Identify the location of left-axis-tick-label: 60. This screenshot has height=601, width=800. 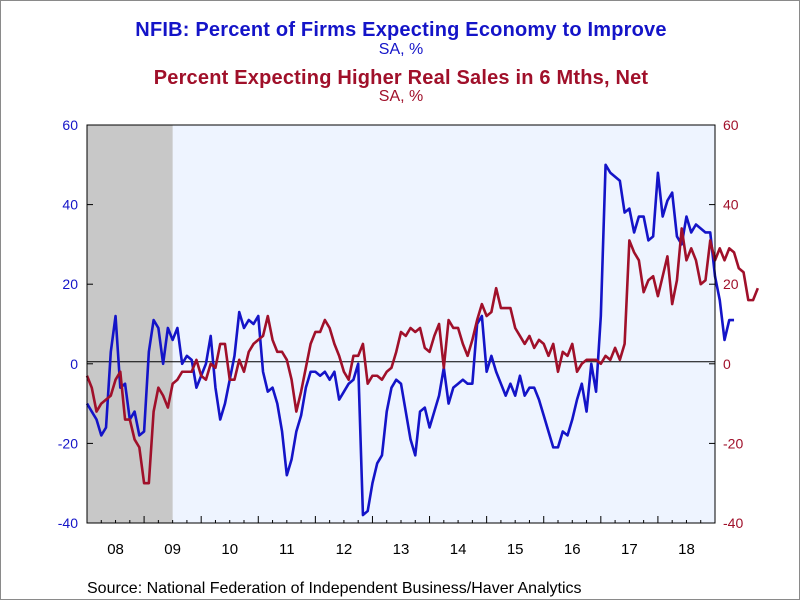
(70, 125).